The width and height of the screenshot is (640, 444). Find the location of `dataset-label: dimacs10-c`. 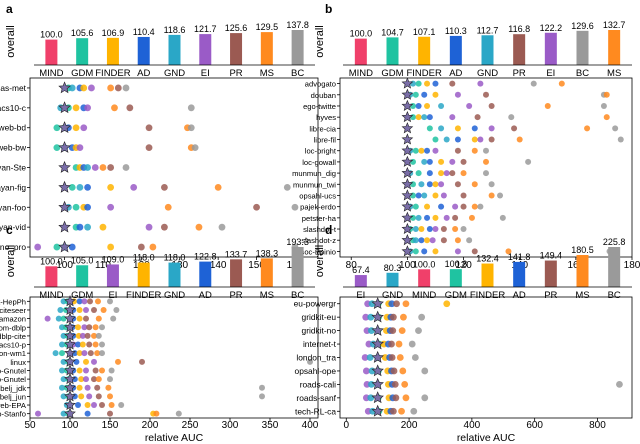

dataset-label: dimacs10-c is located at coordinates (13, 108).